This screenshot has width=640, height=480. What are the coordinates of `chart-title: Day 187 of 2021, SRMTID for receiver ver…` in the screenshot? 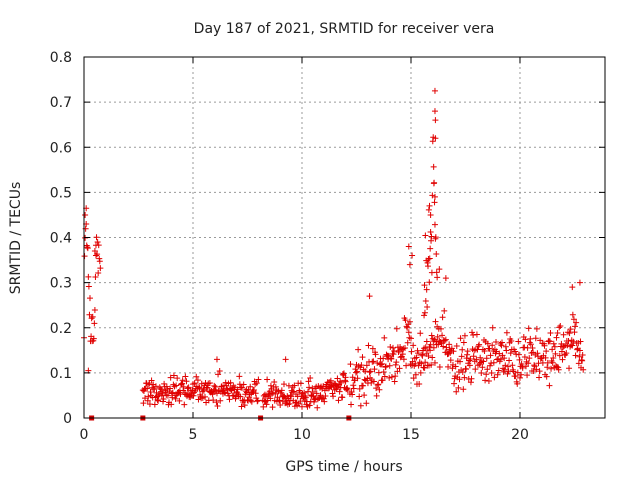 It's located at (344, 29).